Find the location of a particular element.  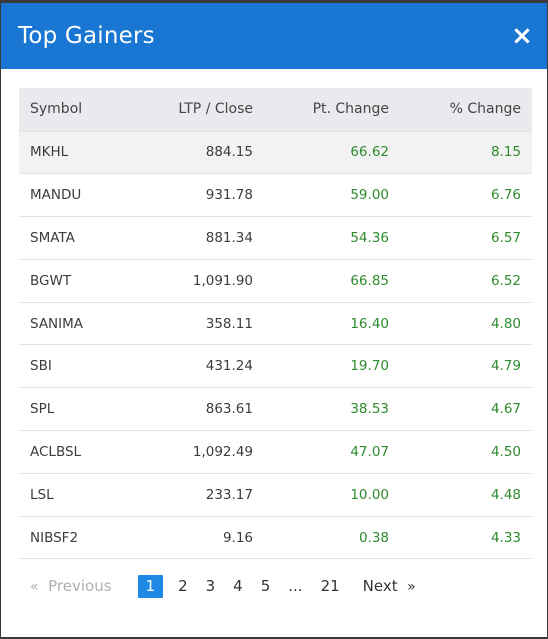

table-row: BGWT 1,091.90 66.85 6.52 is located at coordinates (275, 281).